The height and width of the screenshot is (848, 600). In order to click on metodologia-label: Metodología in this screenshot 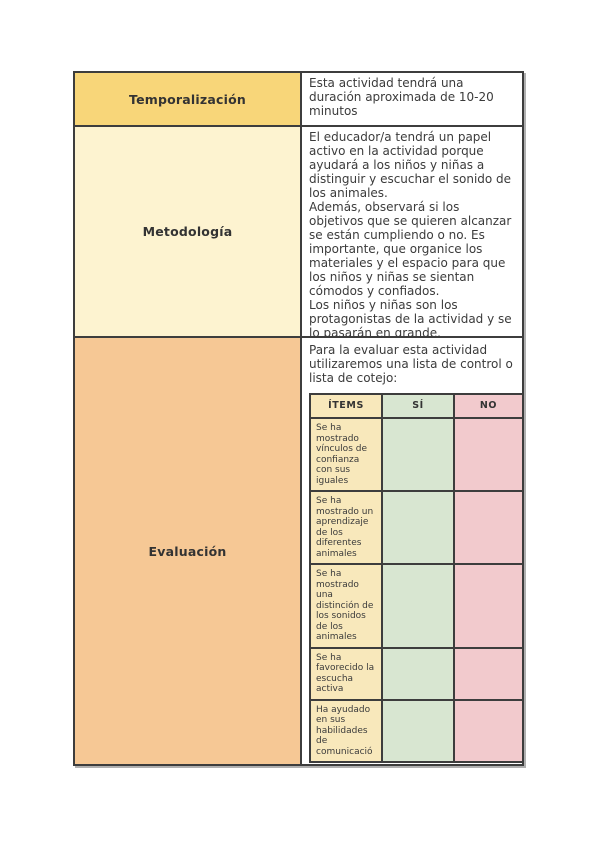, I will do `click(187, 231)`.